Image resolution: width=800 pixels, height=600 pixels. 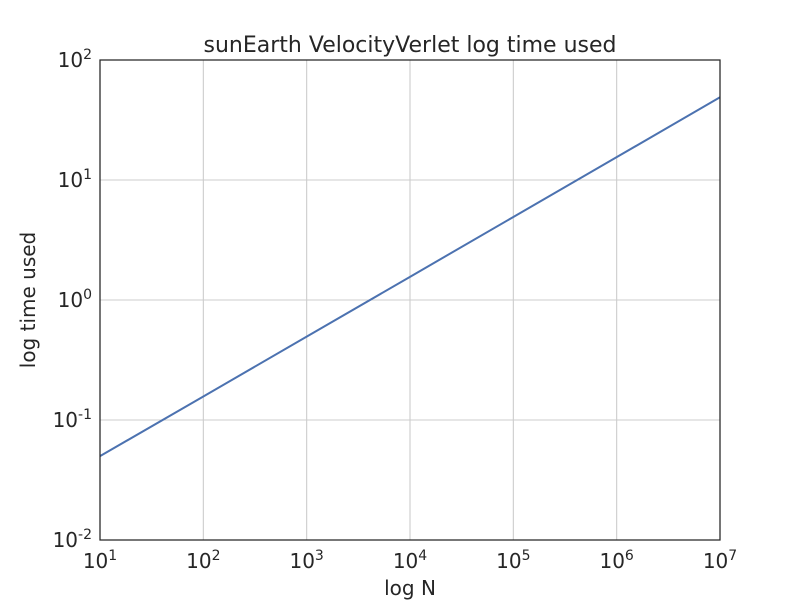 I want to click on x-axis-label: log N, so click(x=410, y=588).